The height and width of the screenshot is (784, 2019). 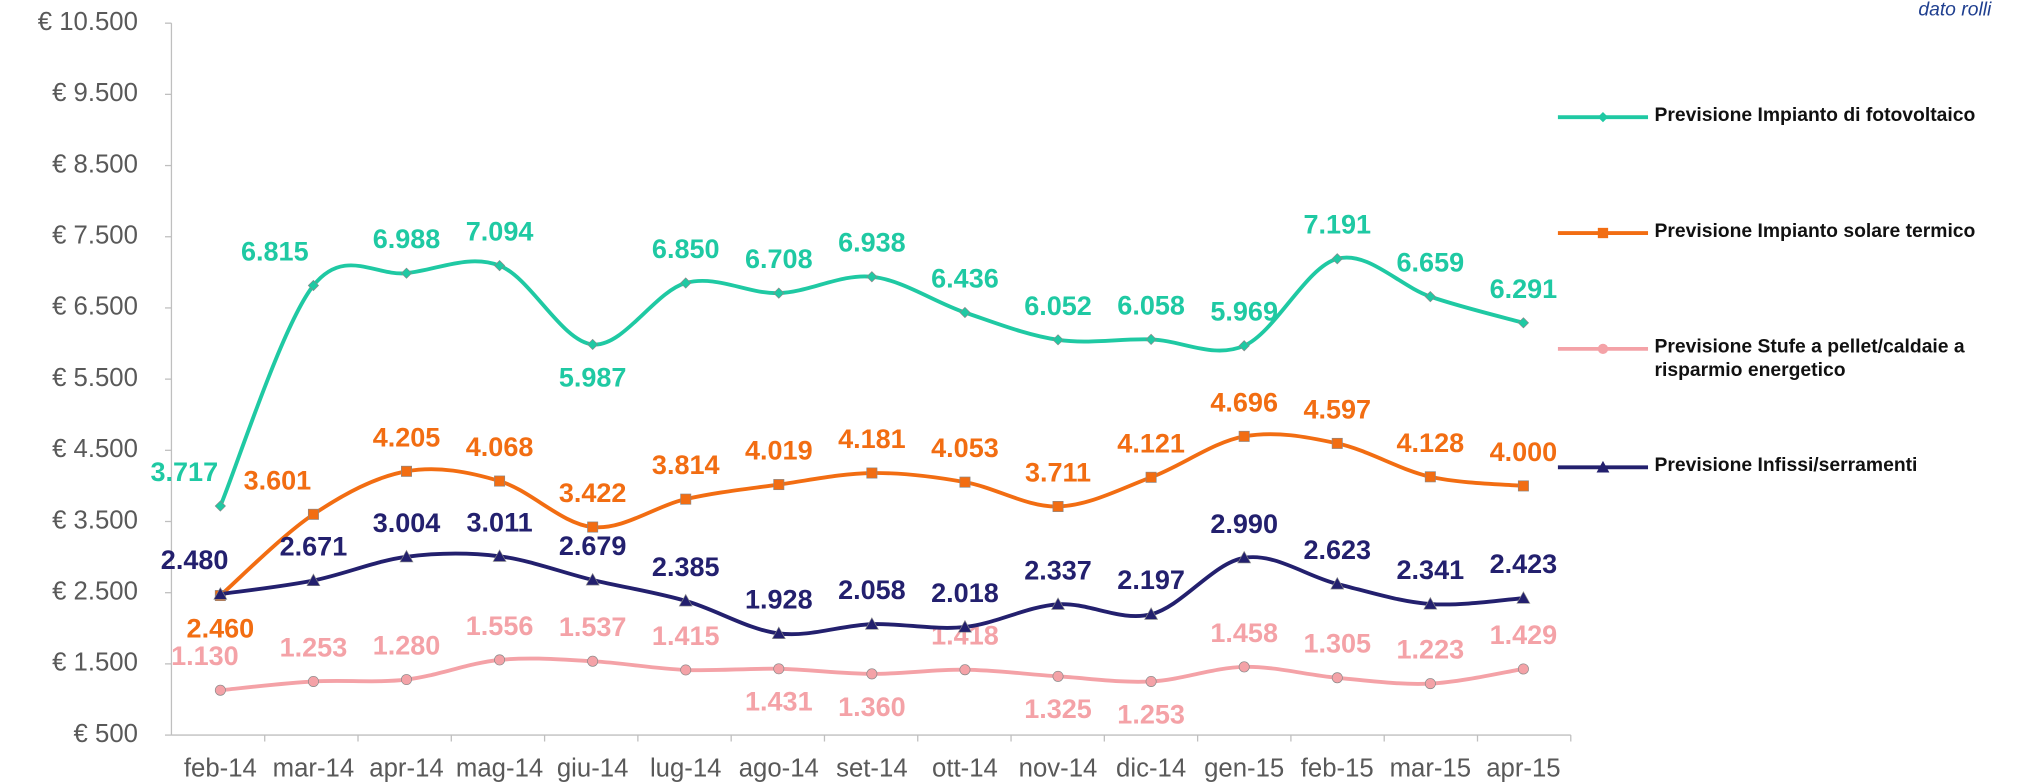 What do you see at coordinates (686, 249) in the screenshot?
I see `data-label: 6.850` at bounding box center [686, 249].